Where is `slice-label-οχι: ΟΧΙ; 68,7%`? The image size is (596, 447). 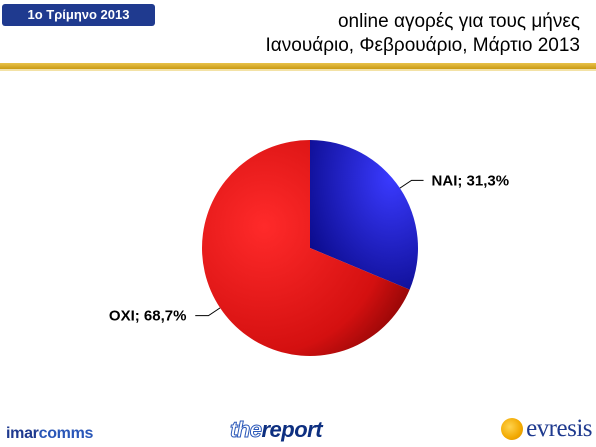 slice-label-οχι: ΟΧΙ; 68,7% is located at coordinates (148, 316).